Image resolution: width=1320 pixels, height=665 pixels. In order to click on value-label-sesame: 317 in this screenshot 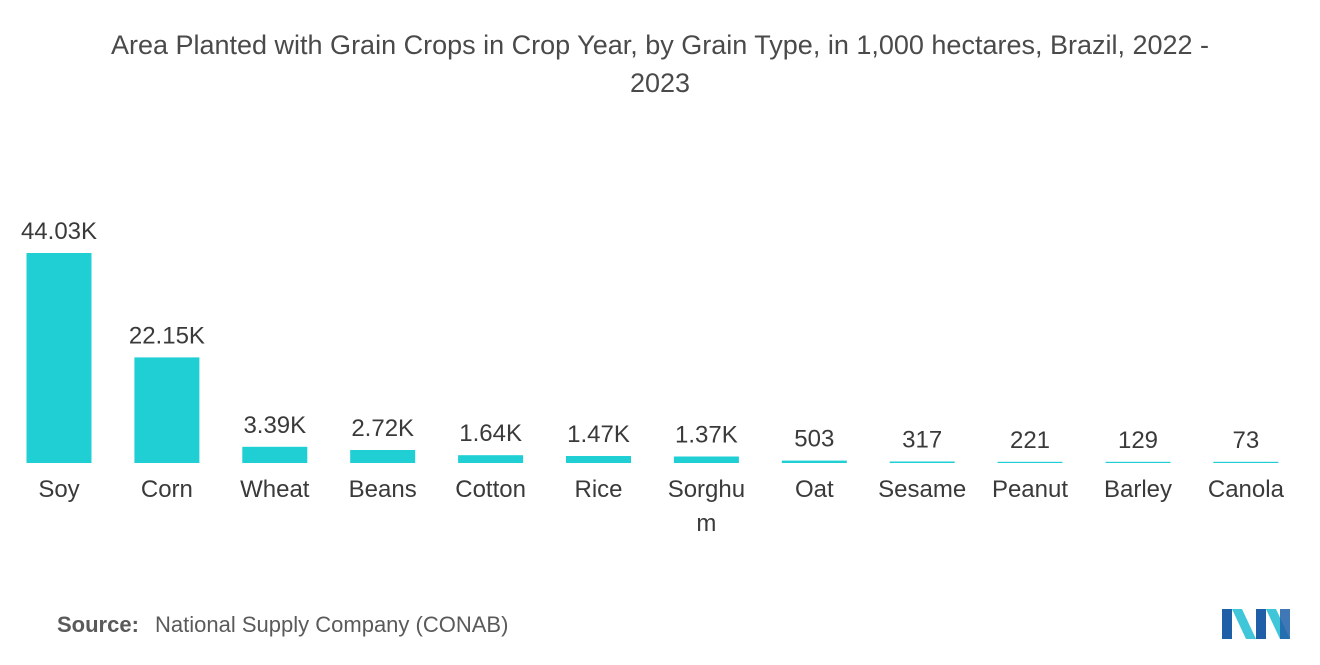, I will do `click(922, 440)`.